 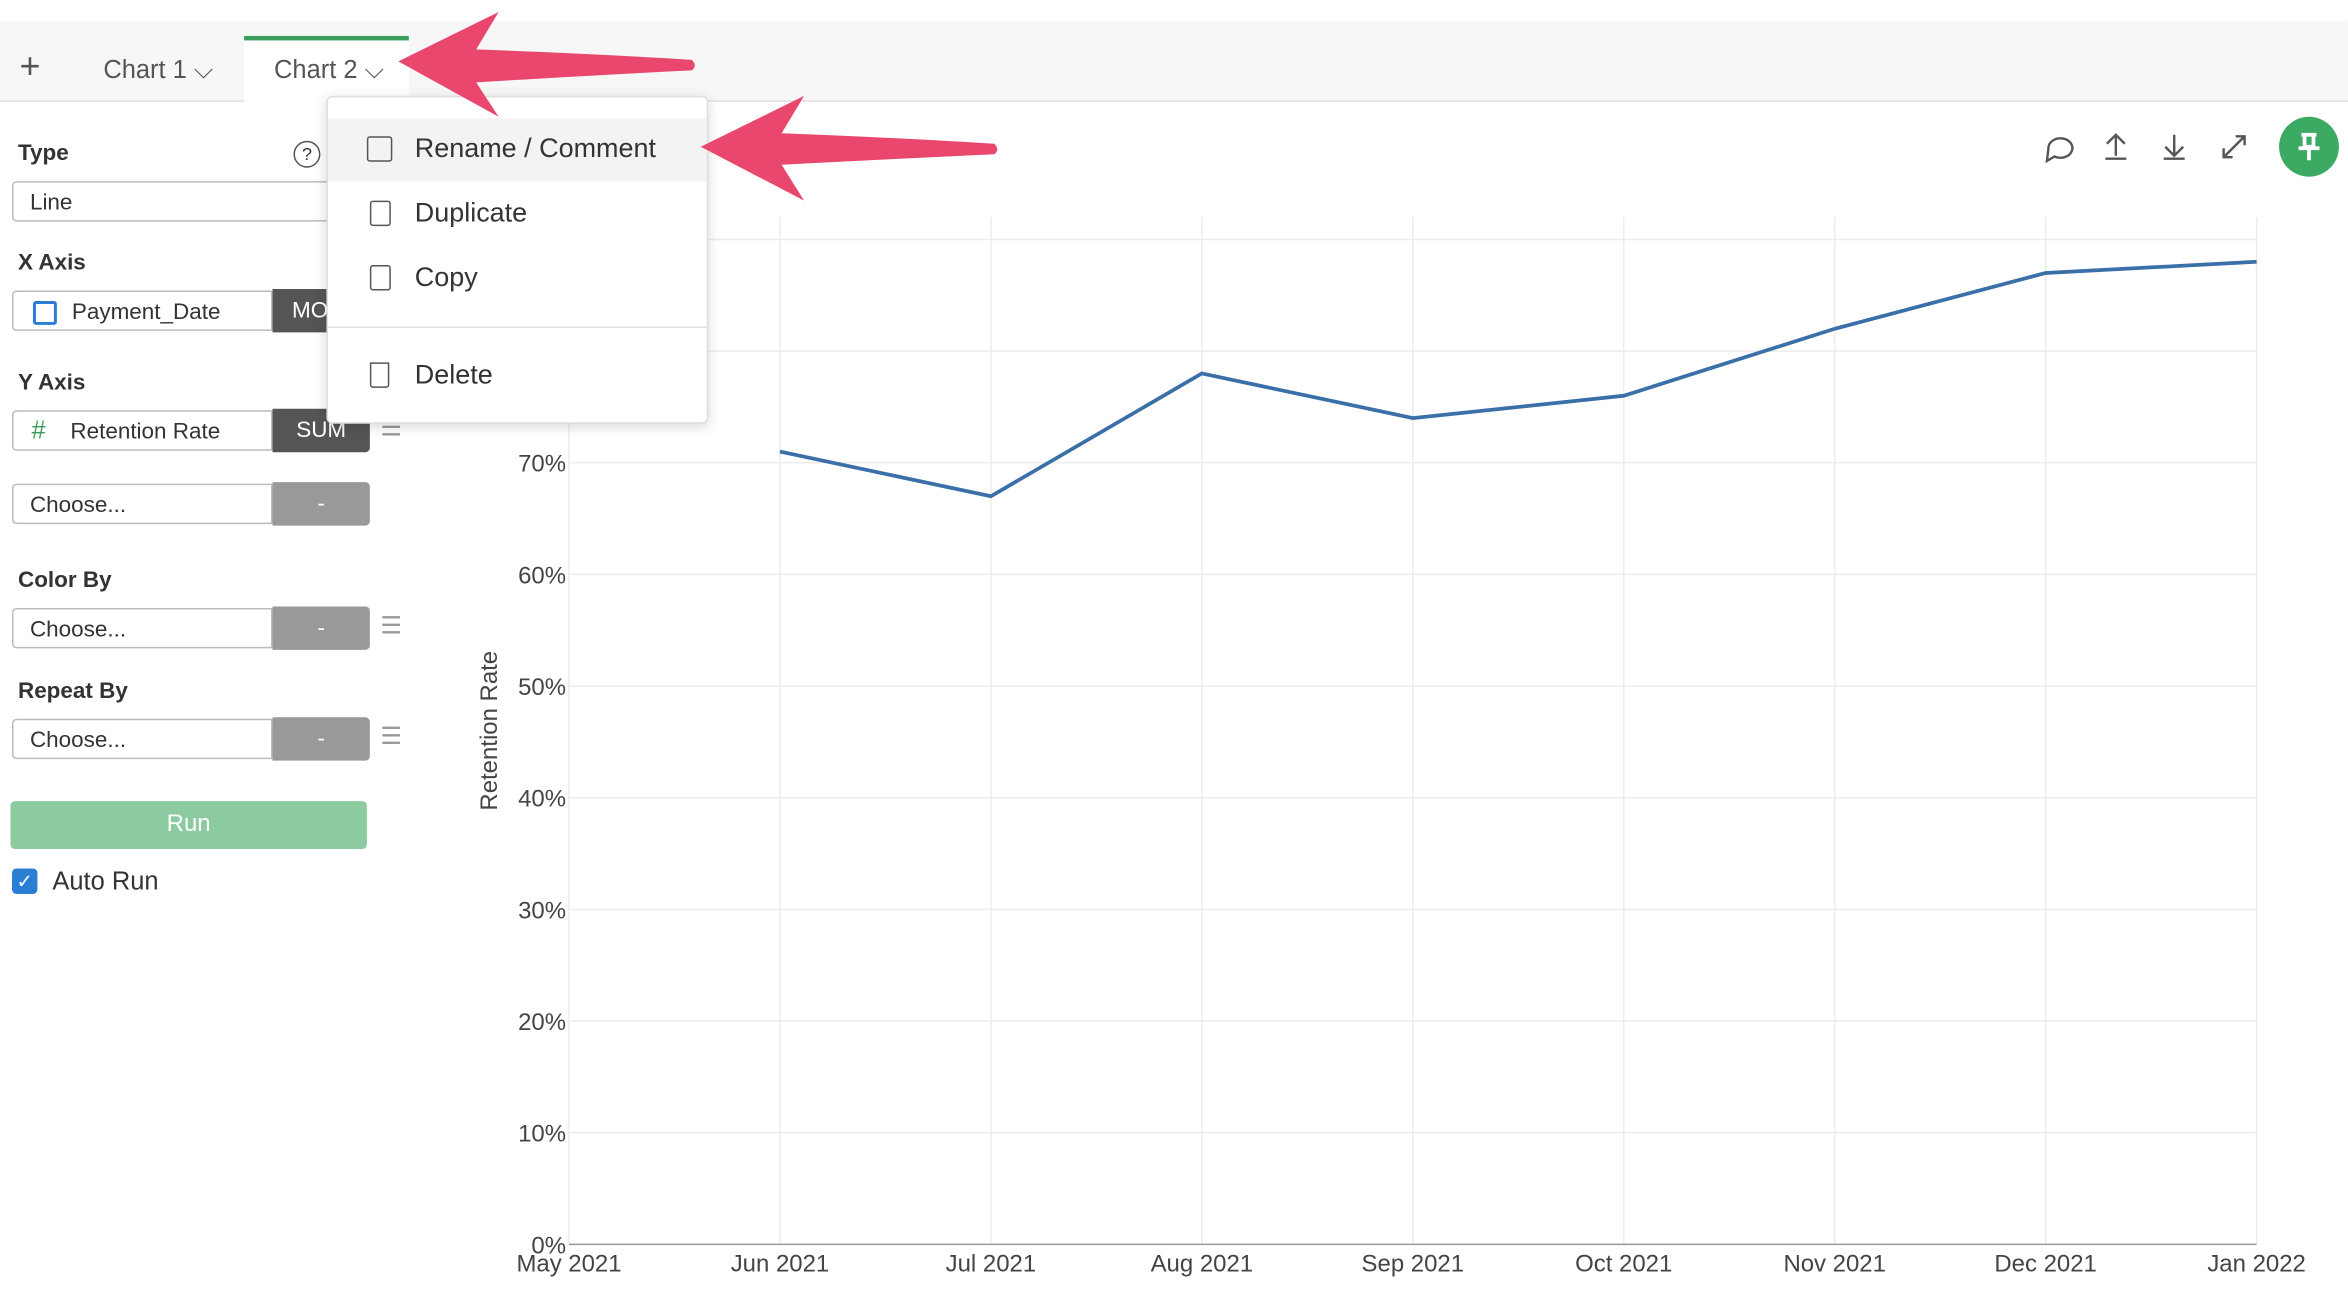 I want to click on menu-item: Copy, so click(x=446, y=277).